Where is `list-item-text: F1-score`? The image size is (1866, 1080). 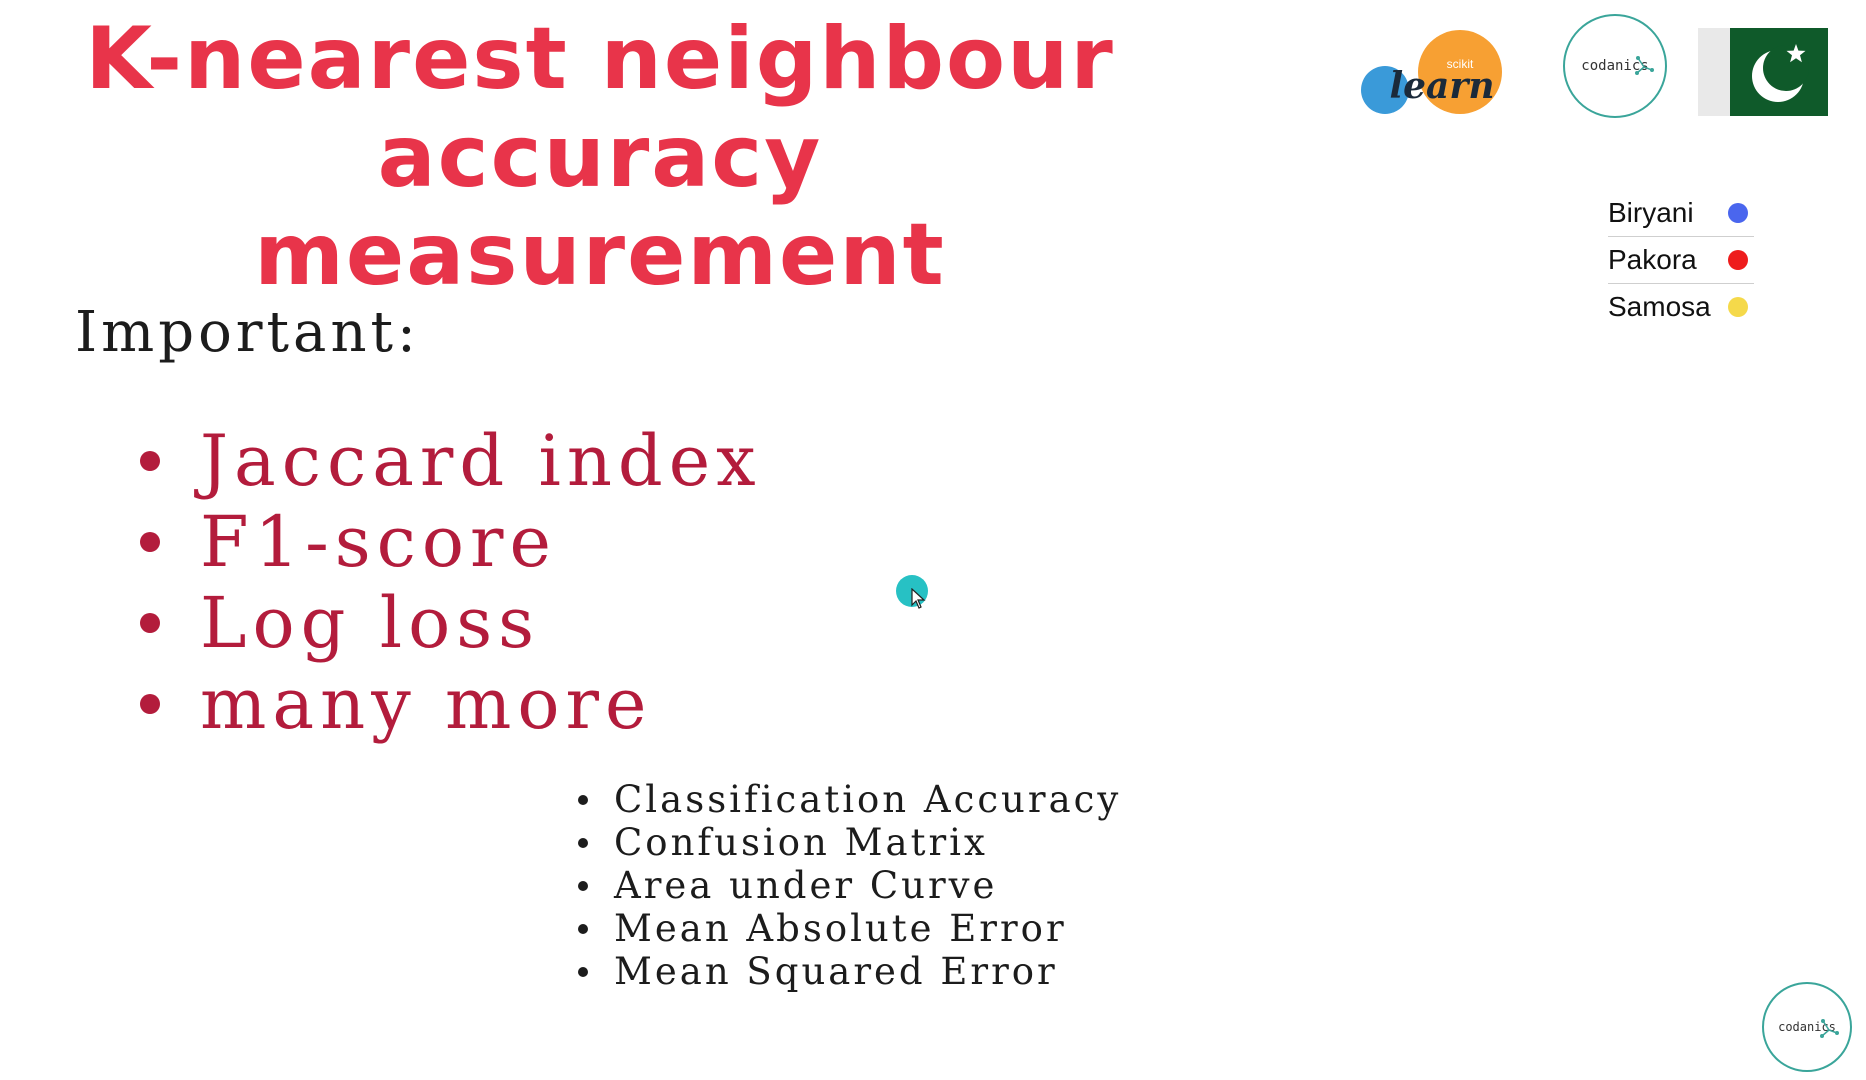 list-item-text: F1-score is located at coordinates (378, 541).